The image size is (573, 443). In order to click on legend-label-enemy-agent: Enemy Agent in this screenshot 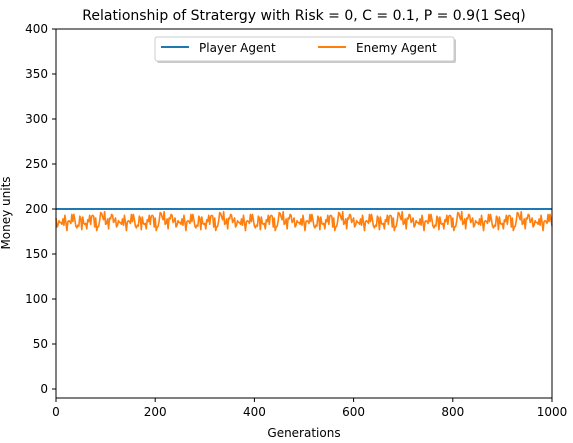, I will do `click(396, 48)`.